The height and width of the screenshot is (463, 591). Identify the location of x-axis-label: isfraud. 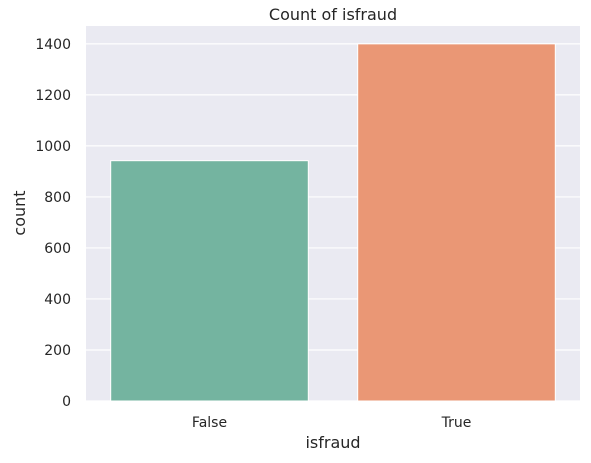
(332, 442).